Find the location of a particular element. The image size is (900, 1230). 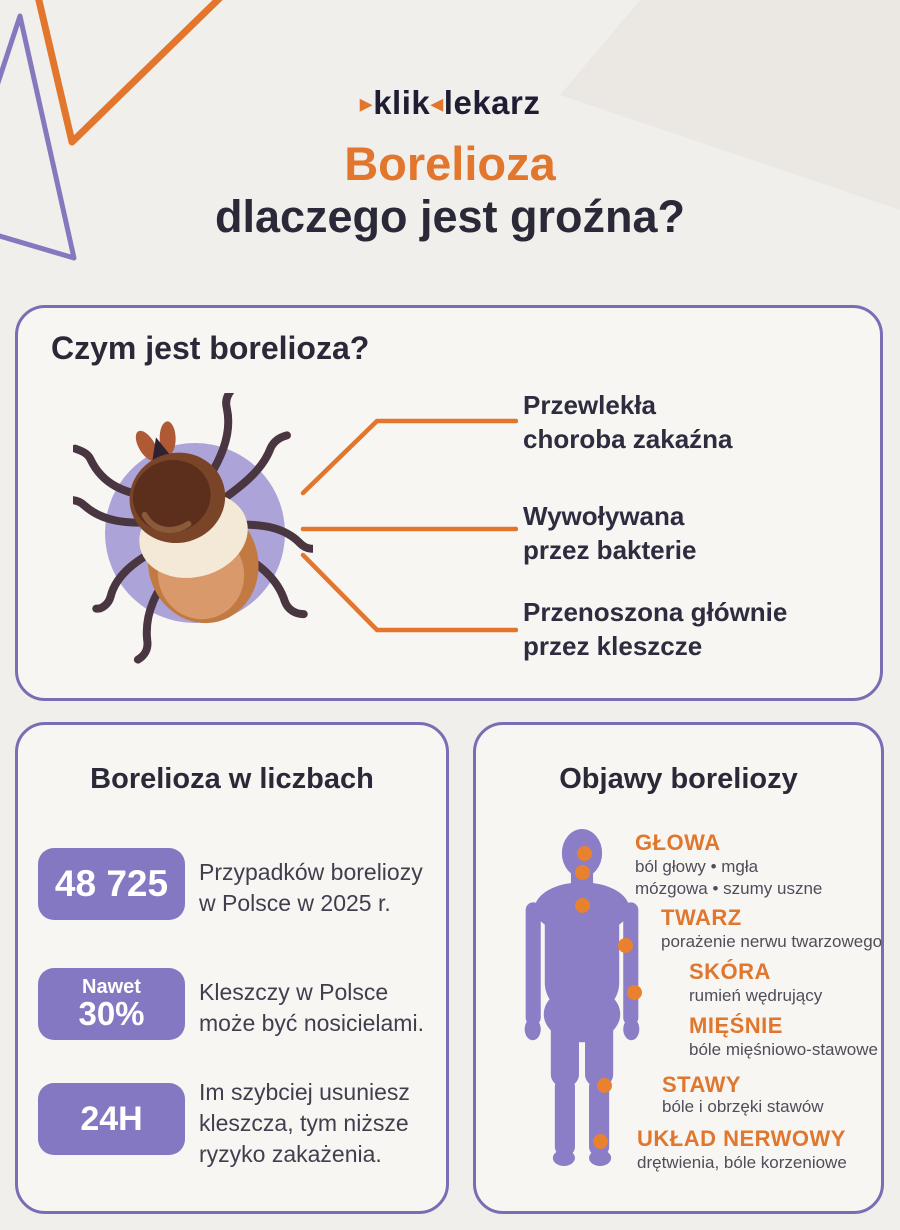

stat-desc-cases: Przypadków boreliozy w Polsce w 2025 r. is located at coordinates (311, 888).